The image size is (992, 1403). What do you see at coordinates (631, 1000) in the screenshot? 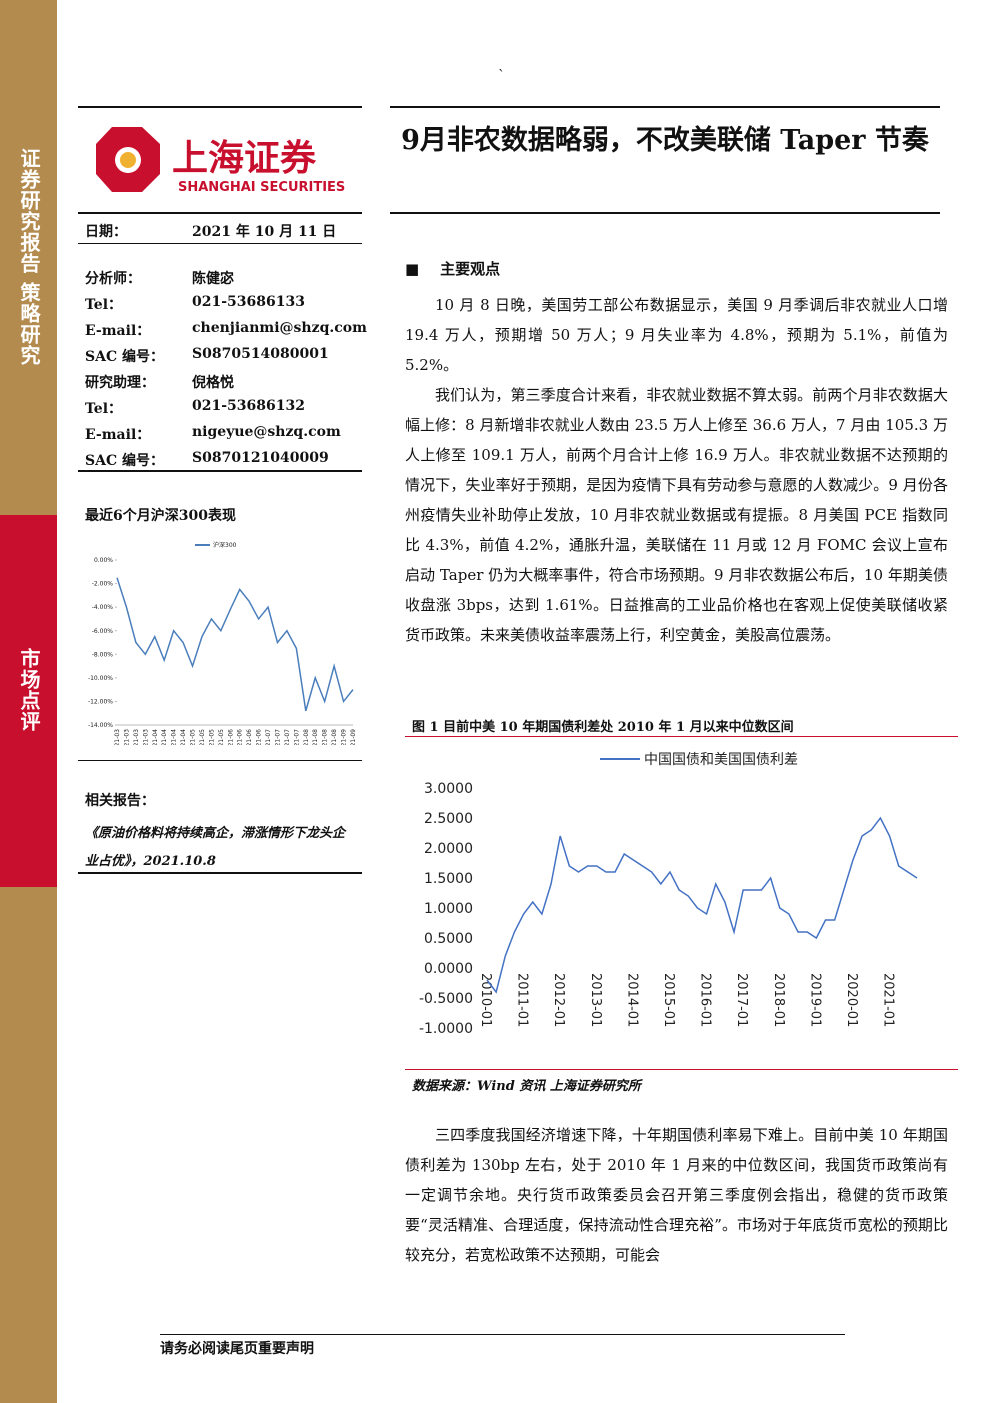
I see `x-tick-label: 2014-01` at bounding box center [631, 1000].